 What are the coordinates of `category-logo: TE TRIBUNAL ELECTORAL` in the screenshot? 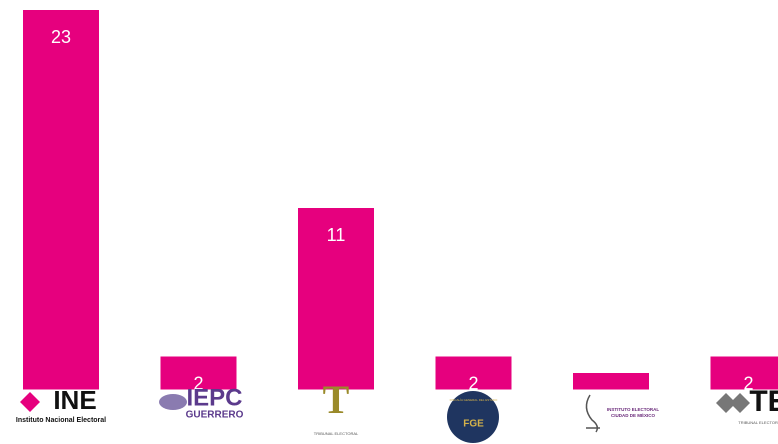 It's located at (747, 405).